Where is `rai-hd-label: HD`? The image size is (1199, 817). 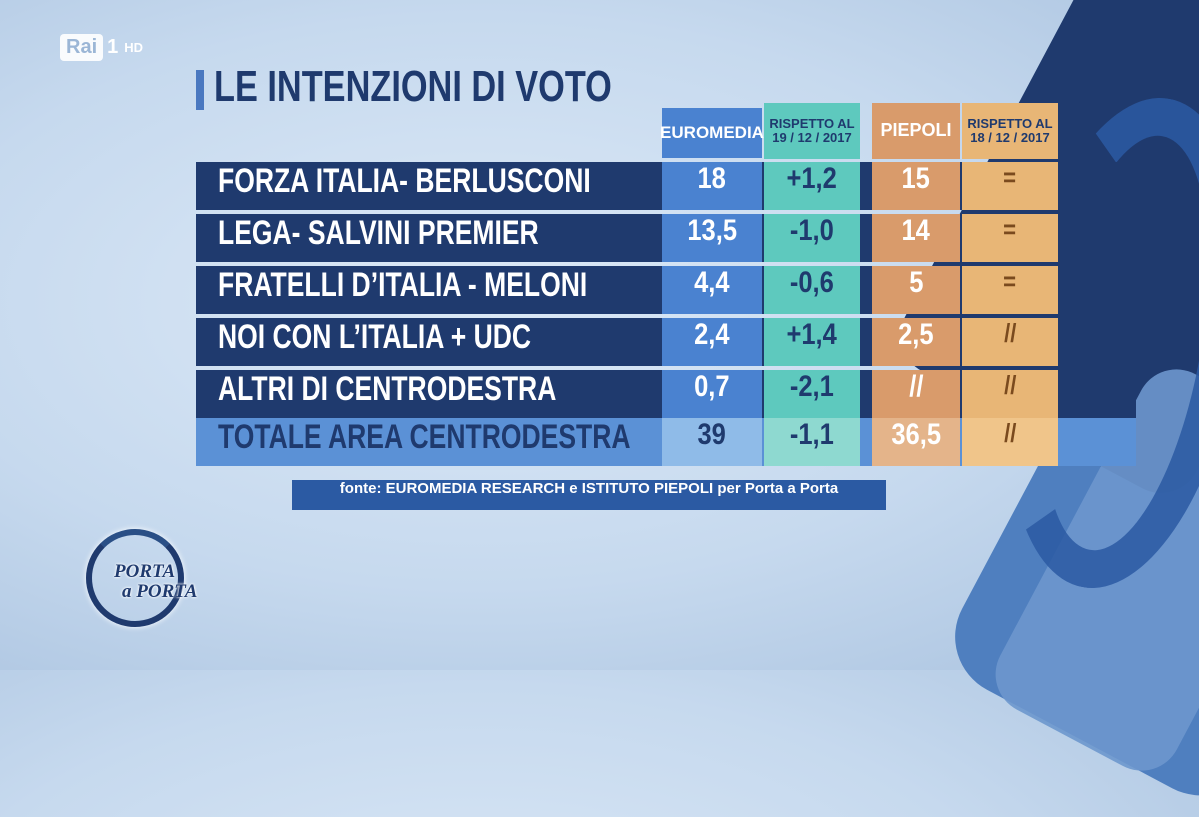
rai-hd-label: HD is located at coordinates (134, 47).